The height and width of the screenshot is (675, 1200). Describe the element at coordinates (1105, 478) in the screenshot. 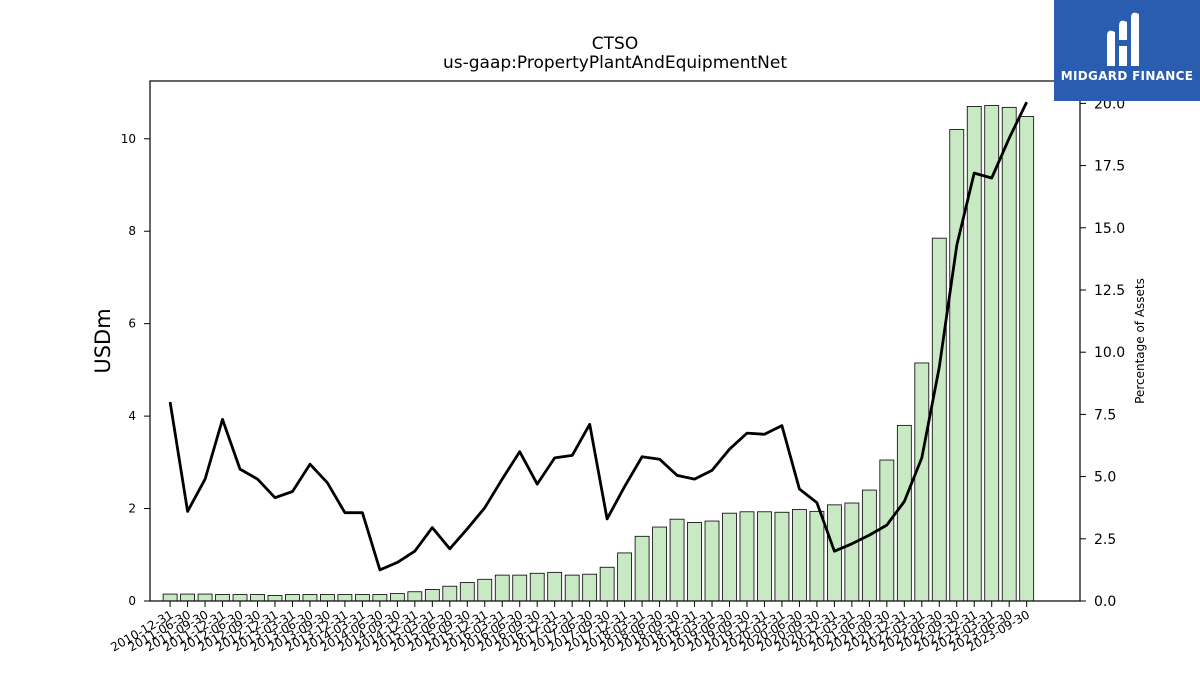

I see `y-right-tick-label: 5.0` at that location.